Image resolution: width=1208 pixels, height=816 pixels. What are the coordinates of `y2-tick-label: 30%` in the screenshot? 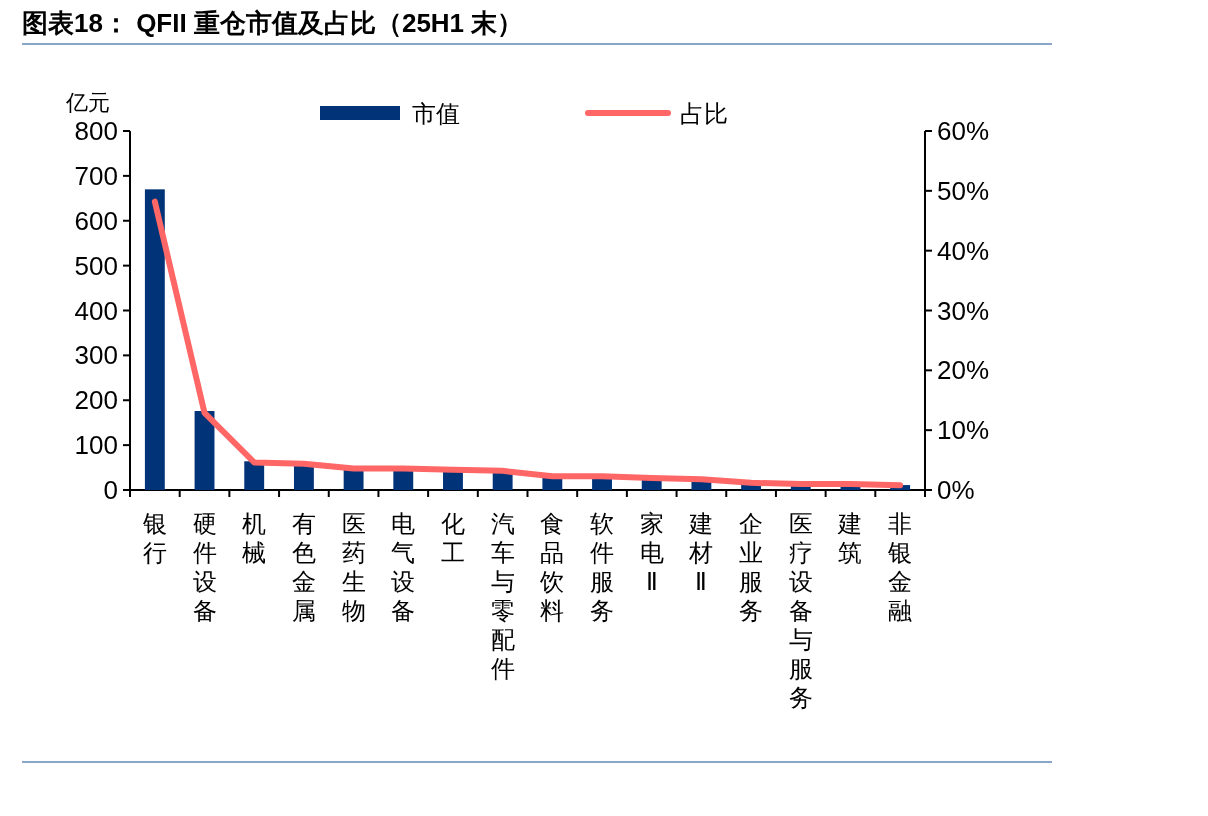 It's located at (963, 310).